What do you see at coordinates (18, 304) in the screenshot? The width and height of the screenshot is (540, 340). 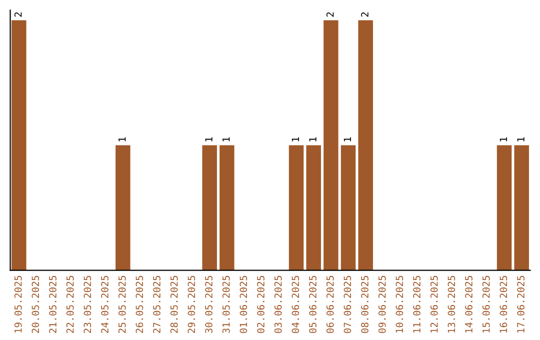 I see `x-tick-label: 19.05.2025` at bounding box center [18, 304].